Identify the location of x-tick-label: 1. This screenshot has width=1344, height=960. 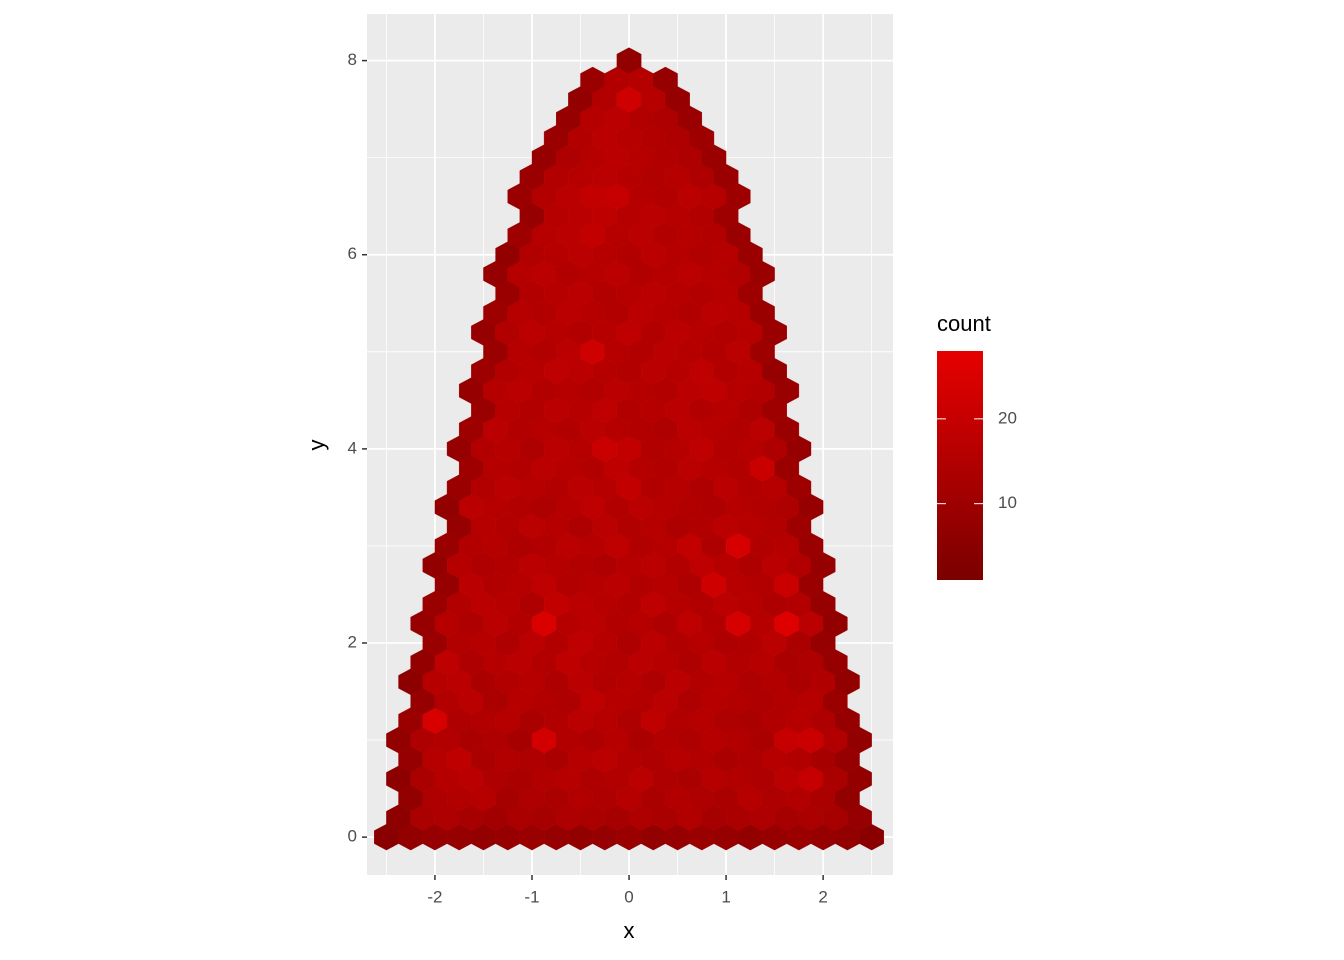
(725, 896).